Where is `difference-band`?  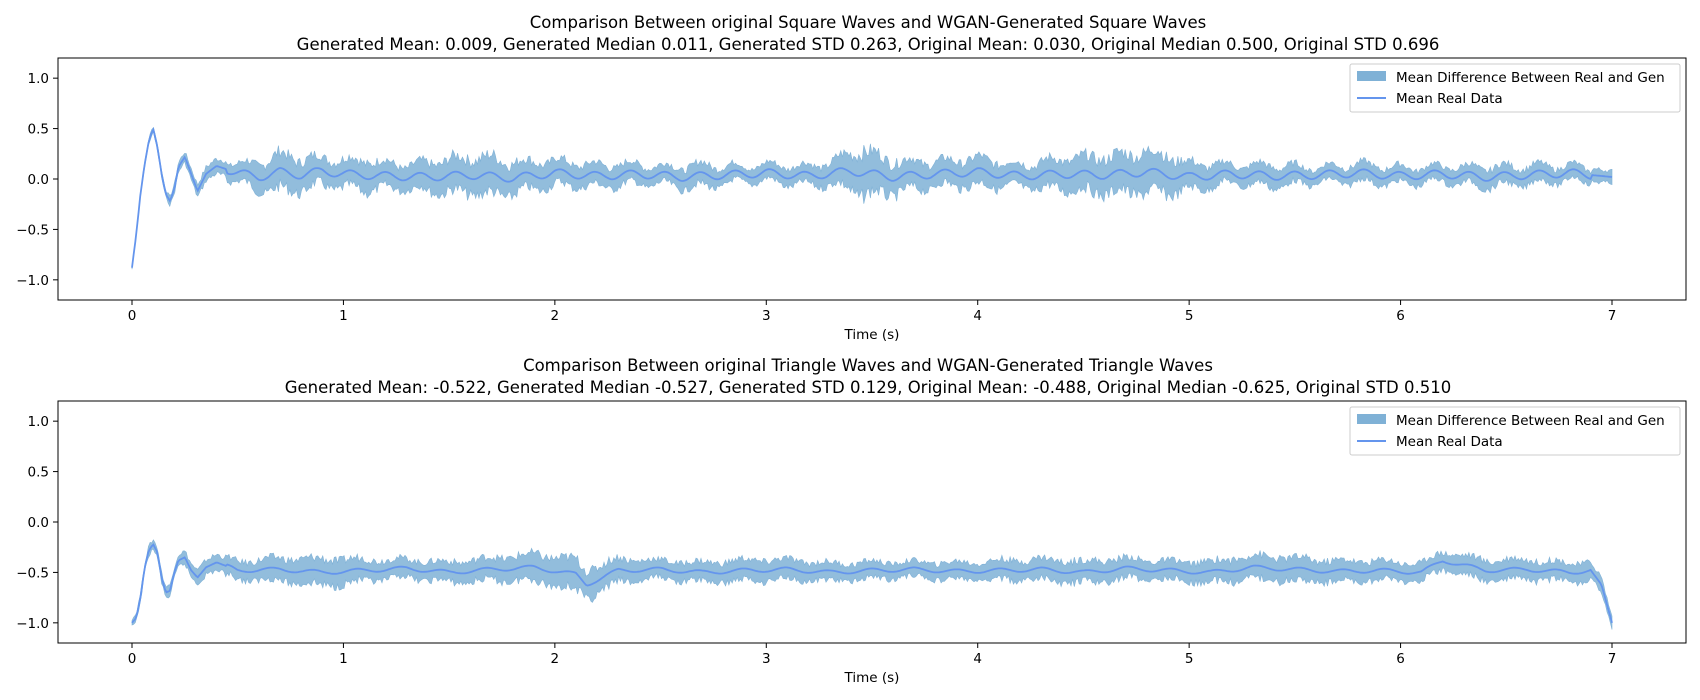 difference-band is located at coordinates (872, 584).